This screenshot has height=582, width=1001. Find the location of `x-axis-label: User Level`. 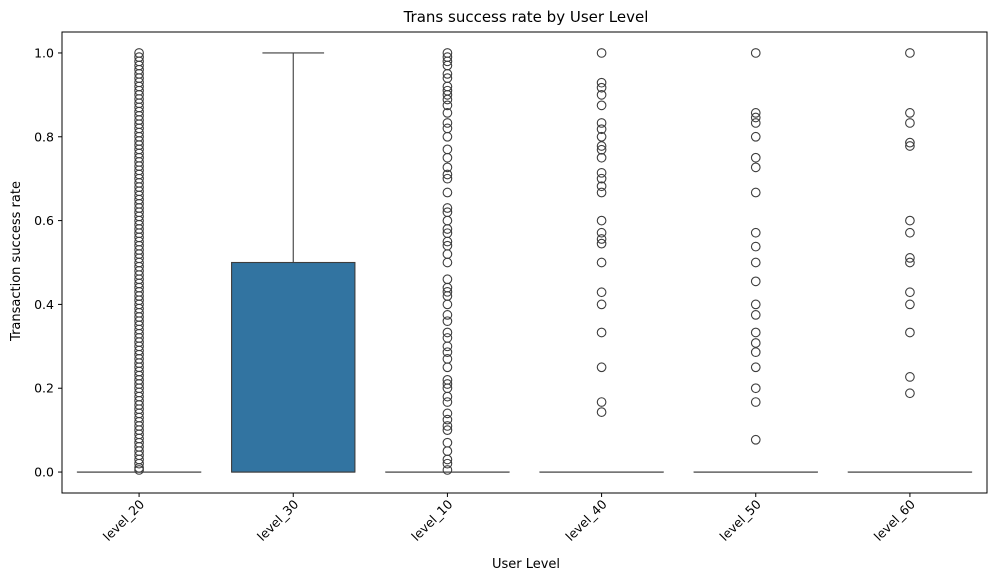

x-axis-label: User Level is located at coordinates (526, 564).